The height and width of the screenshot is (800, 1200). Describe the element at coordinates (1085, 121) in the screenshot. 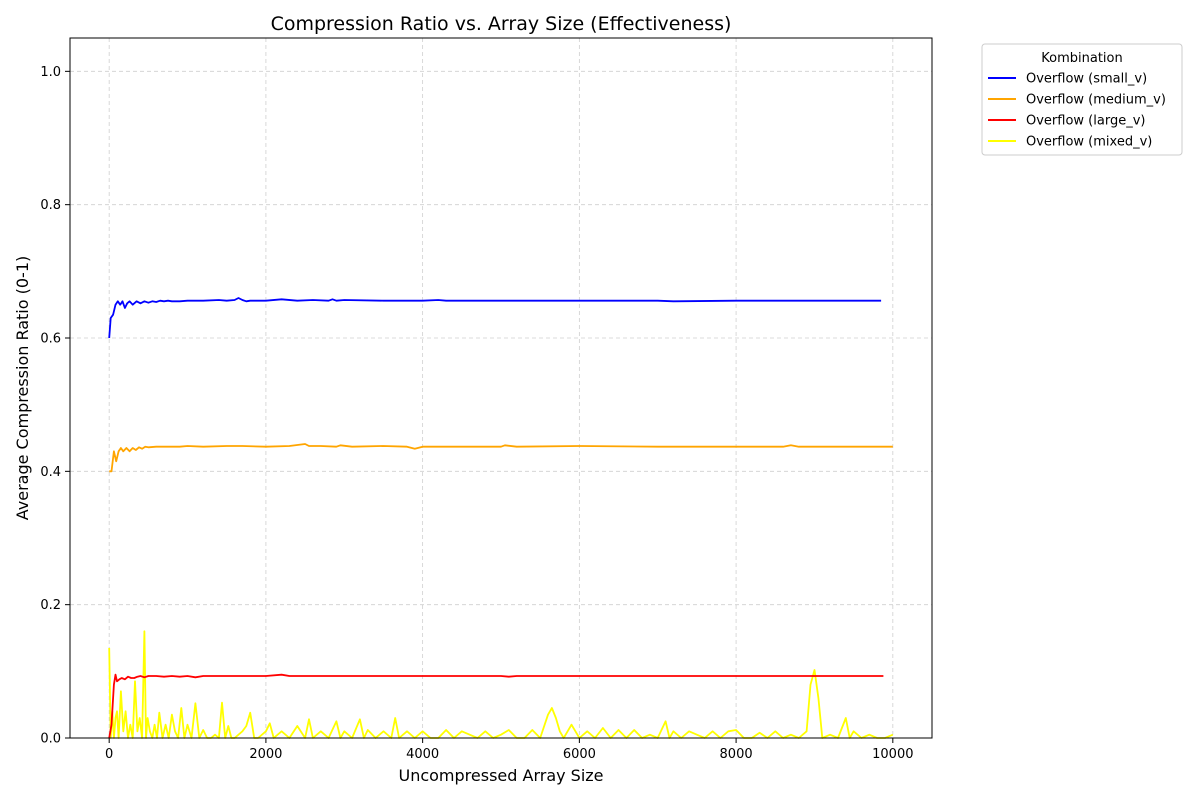

I see `legend-entry: Overflow (large_v)` at that location.